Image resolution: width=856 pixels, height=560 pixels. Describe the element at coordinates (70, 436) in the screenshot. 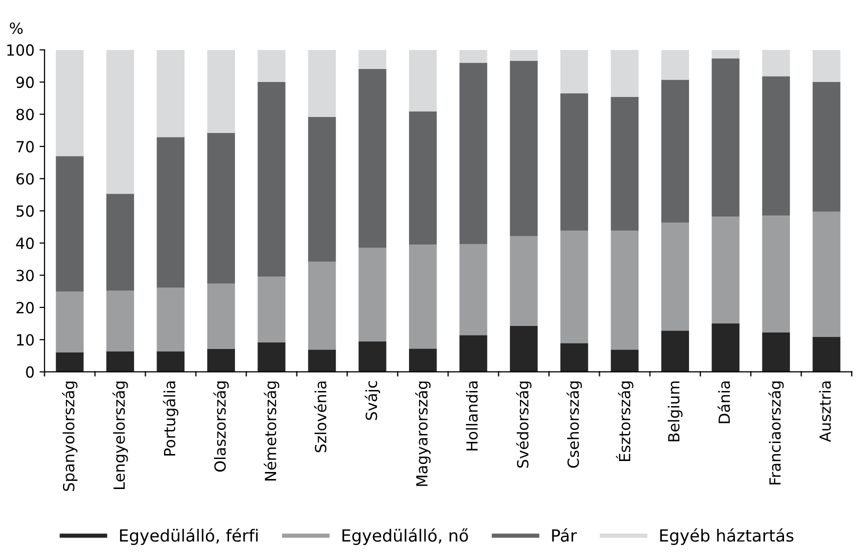

I see `x-tick-label: Spanyolország` at that location.